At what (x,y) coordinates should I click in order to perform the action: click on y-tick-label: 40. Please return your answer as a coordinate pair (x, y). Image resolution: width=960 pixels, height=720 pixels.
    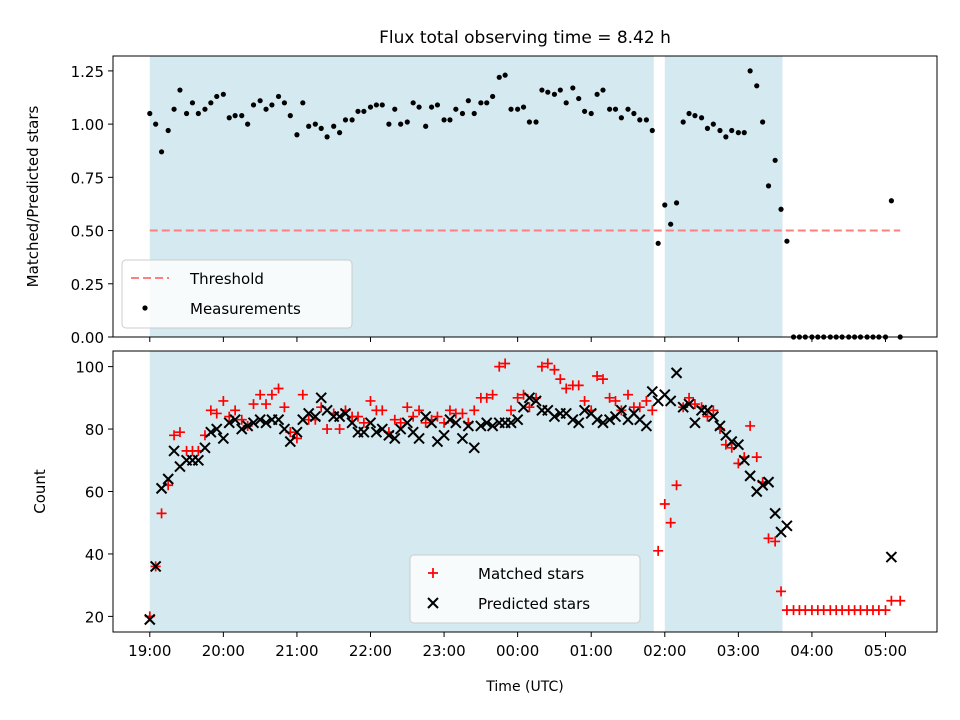
    Looking at the image, I should click on (94, 555).